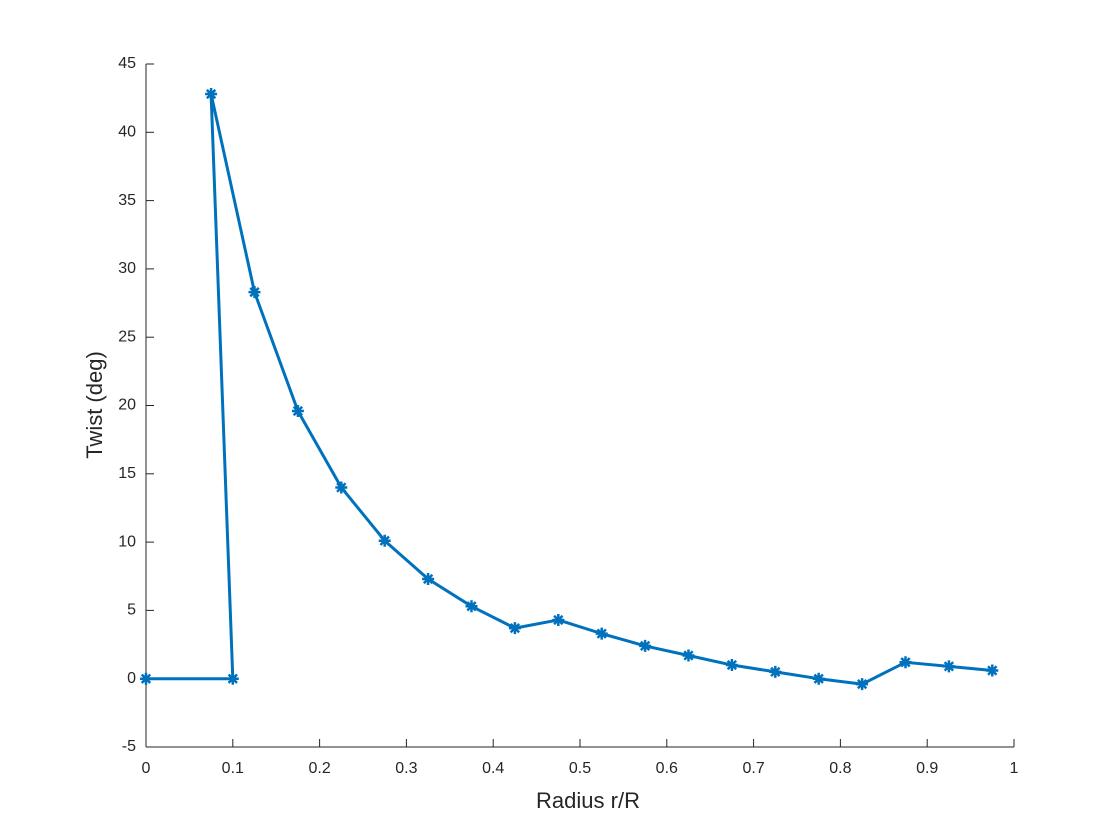  I want to click on x-tick-label: 0.2, so click(319, 768).